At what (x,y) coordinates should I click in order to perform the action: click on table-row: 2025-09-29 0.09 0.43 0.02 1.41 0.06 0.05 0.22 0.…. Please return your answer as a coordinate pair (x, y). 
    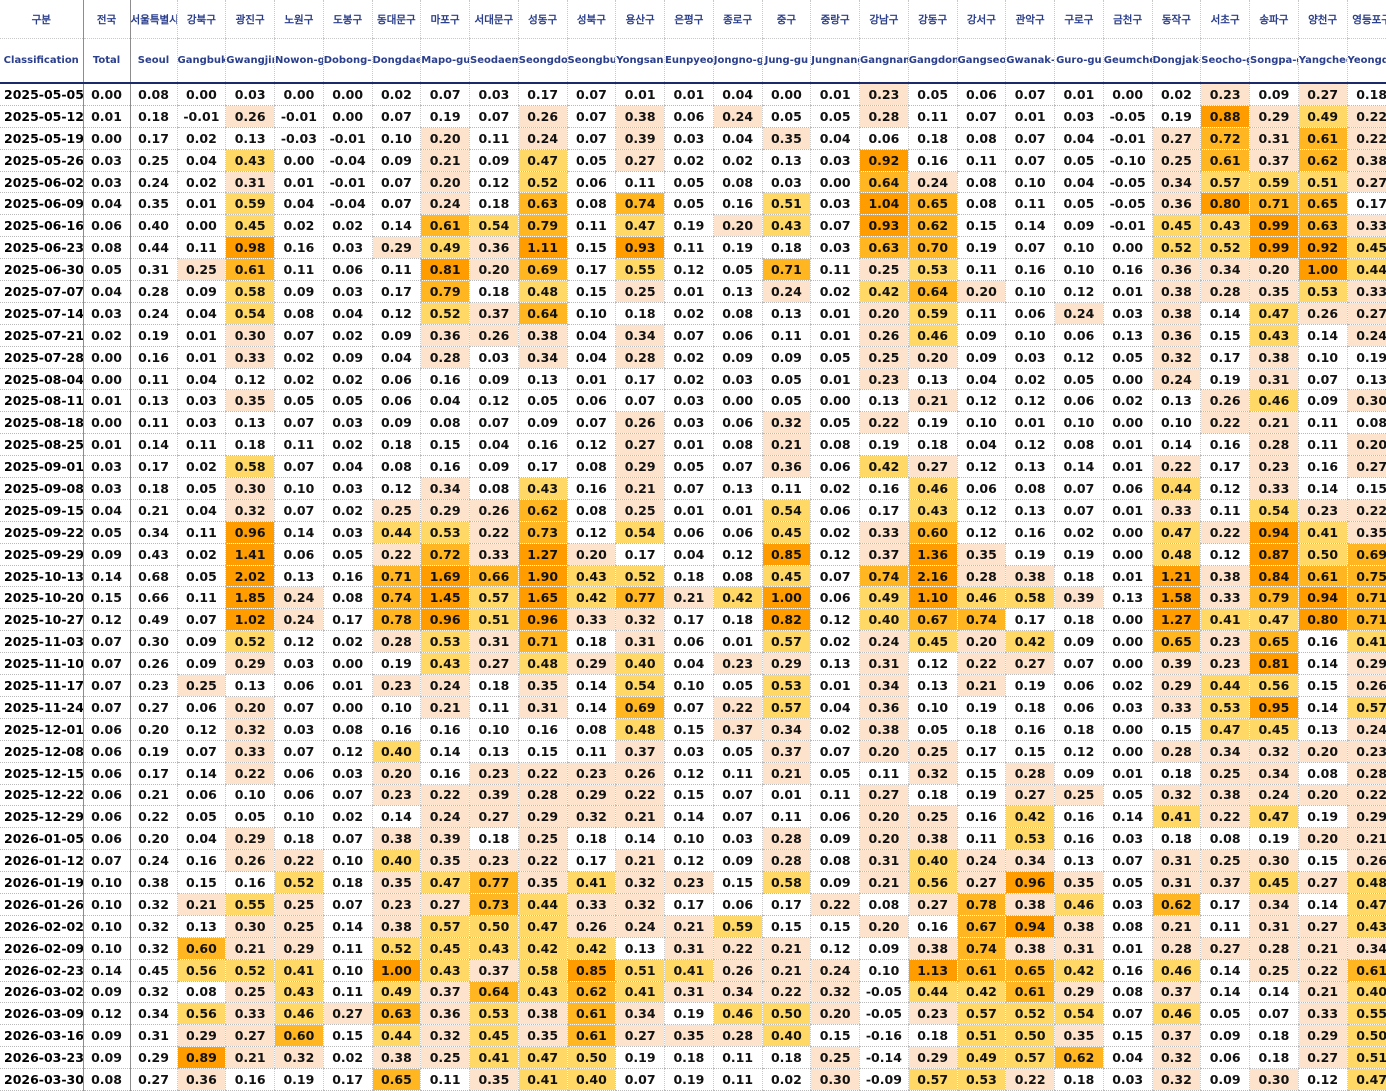
    Looking at the image, I should click on (693, 554).